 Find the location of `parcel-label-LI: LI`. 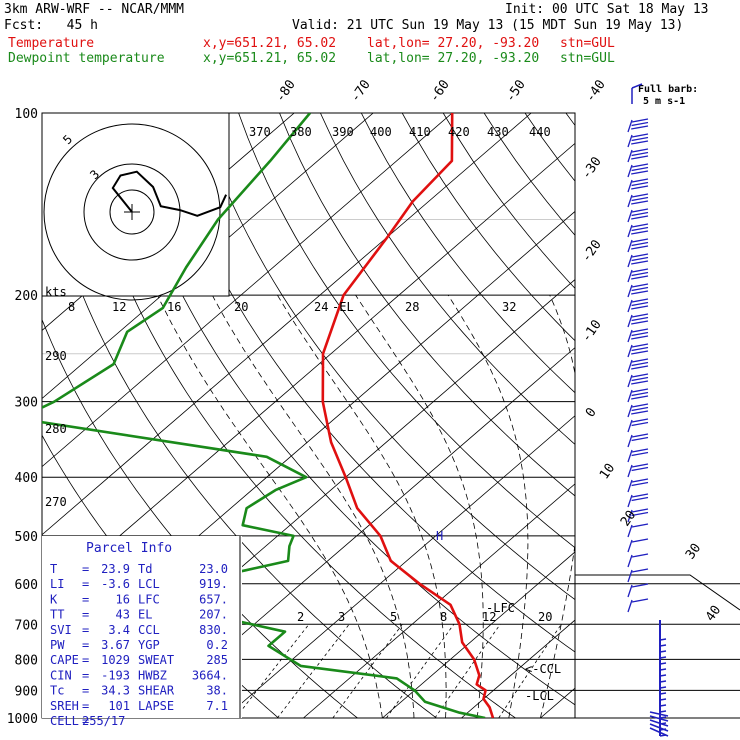

parcel-label-LI: LI is located at coordinates (57, 584).